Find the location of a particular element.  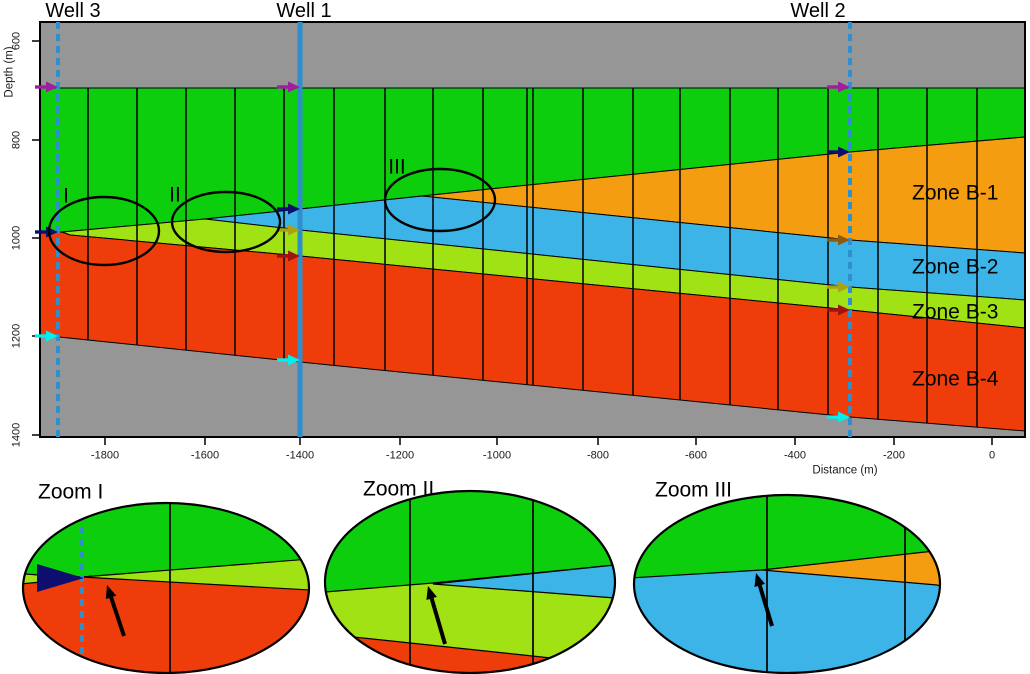

zoom-inset-III-layer-orange is located at coordinates (850, 568).